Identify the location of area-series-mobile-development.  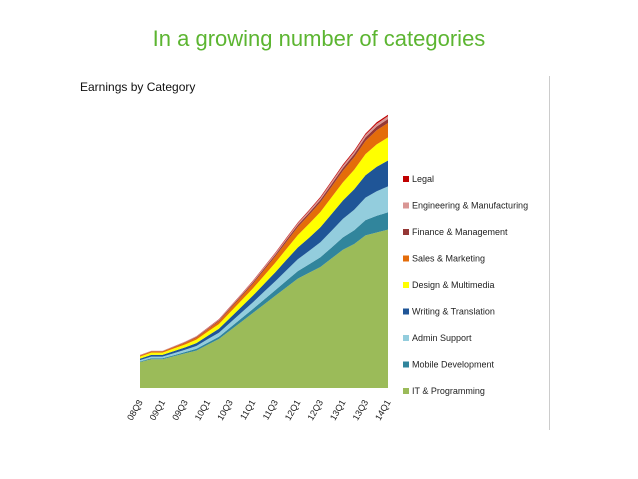
(264, 287).